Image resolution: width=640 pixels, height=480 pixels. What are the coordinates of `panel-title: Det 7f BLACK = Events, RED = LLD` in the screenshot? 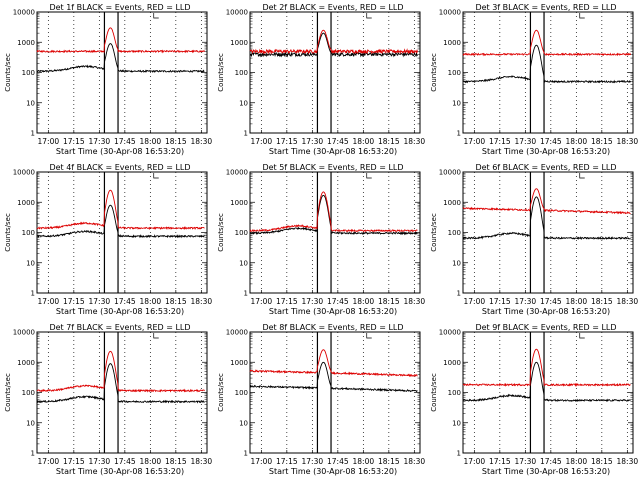 It's located at (119, 327).